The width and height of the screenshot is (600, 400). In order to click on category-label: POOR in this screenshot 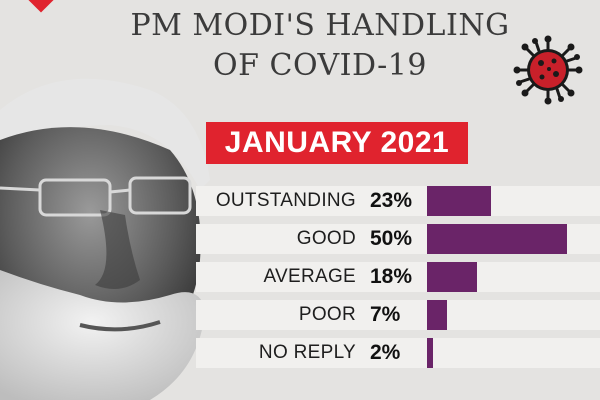, I will do `click(327, 314)`.